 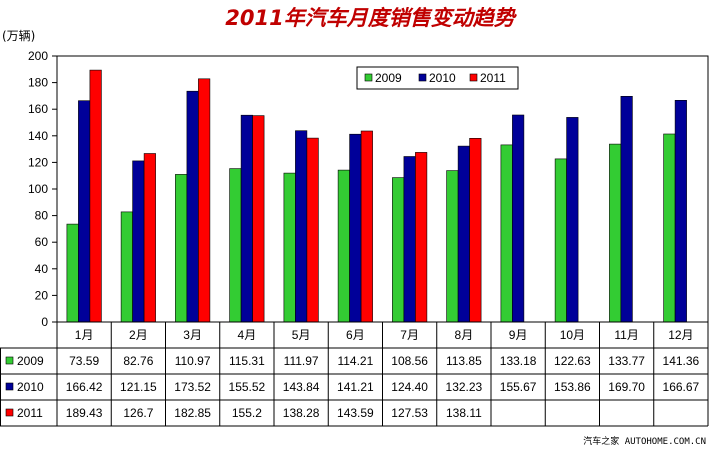 I want to click on data-label: 113.85, so click(x=464, y=361).